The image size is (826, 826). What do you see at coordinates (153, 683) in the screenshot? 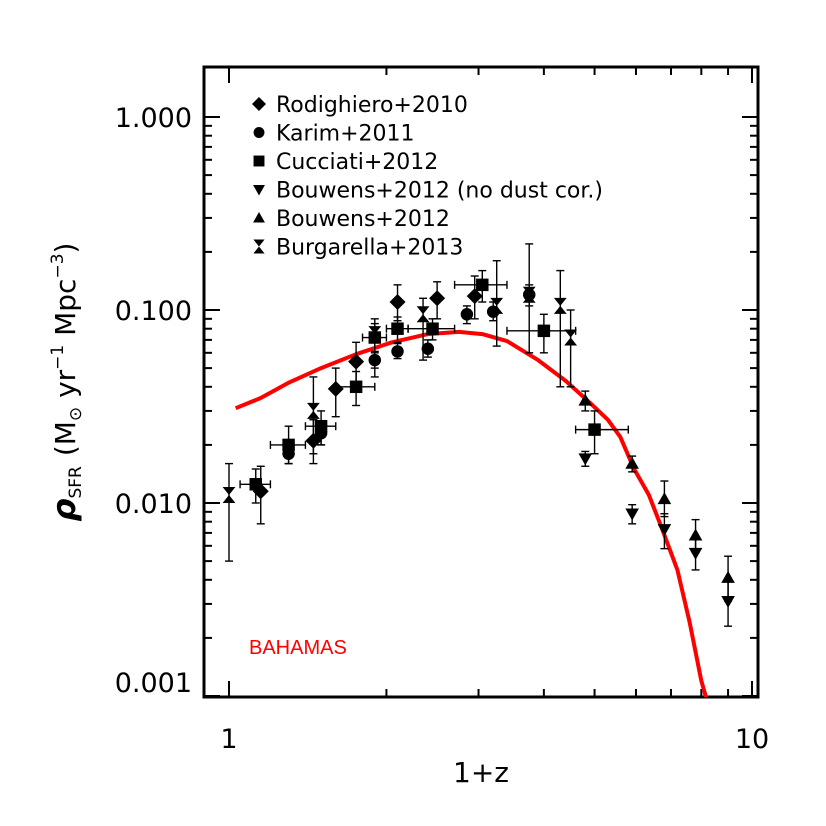
I see `y-tick-label: 0.001` at bounding box center [153, 683].